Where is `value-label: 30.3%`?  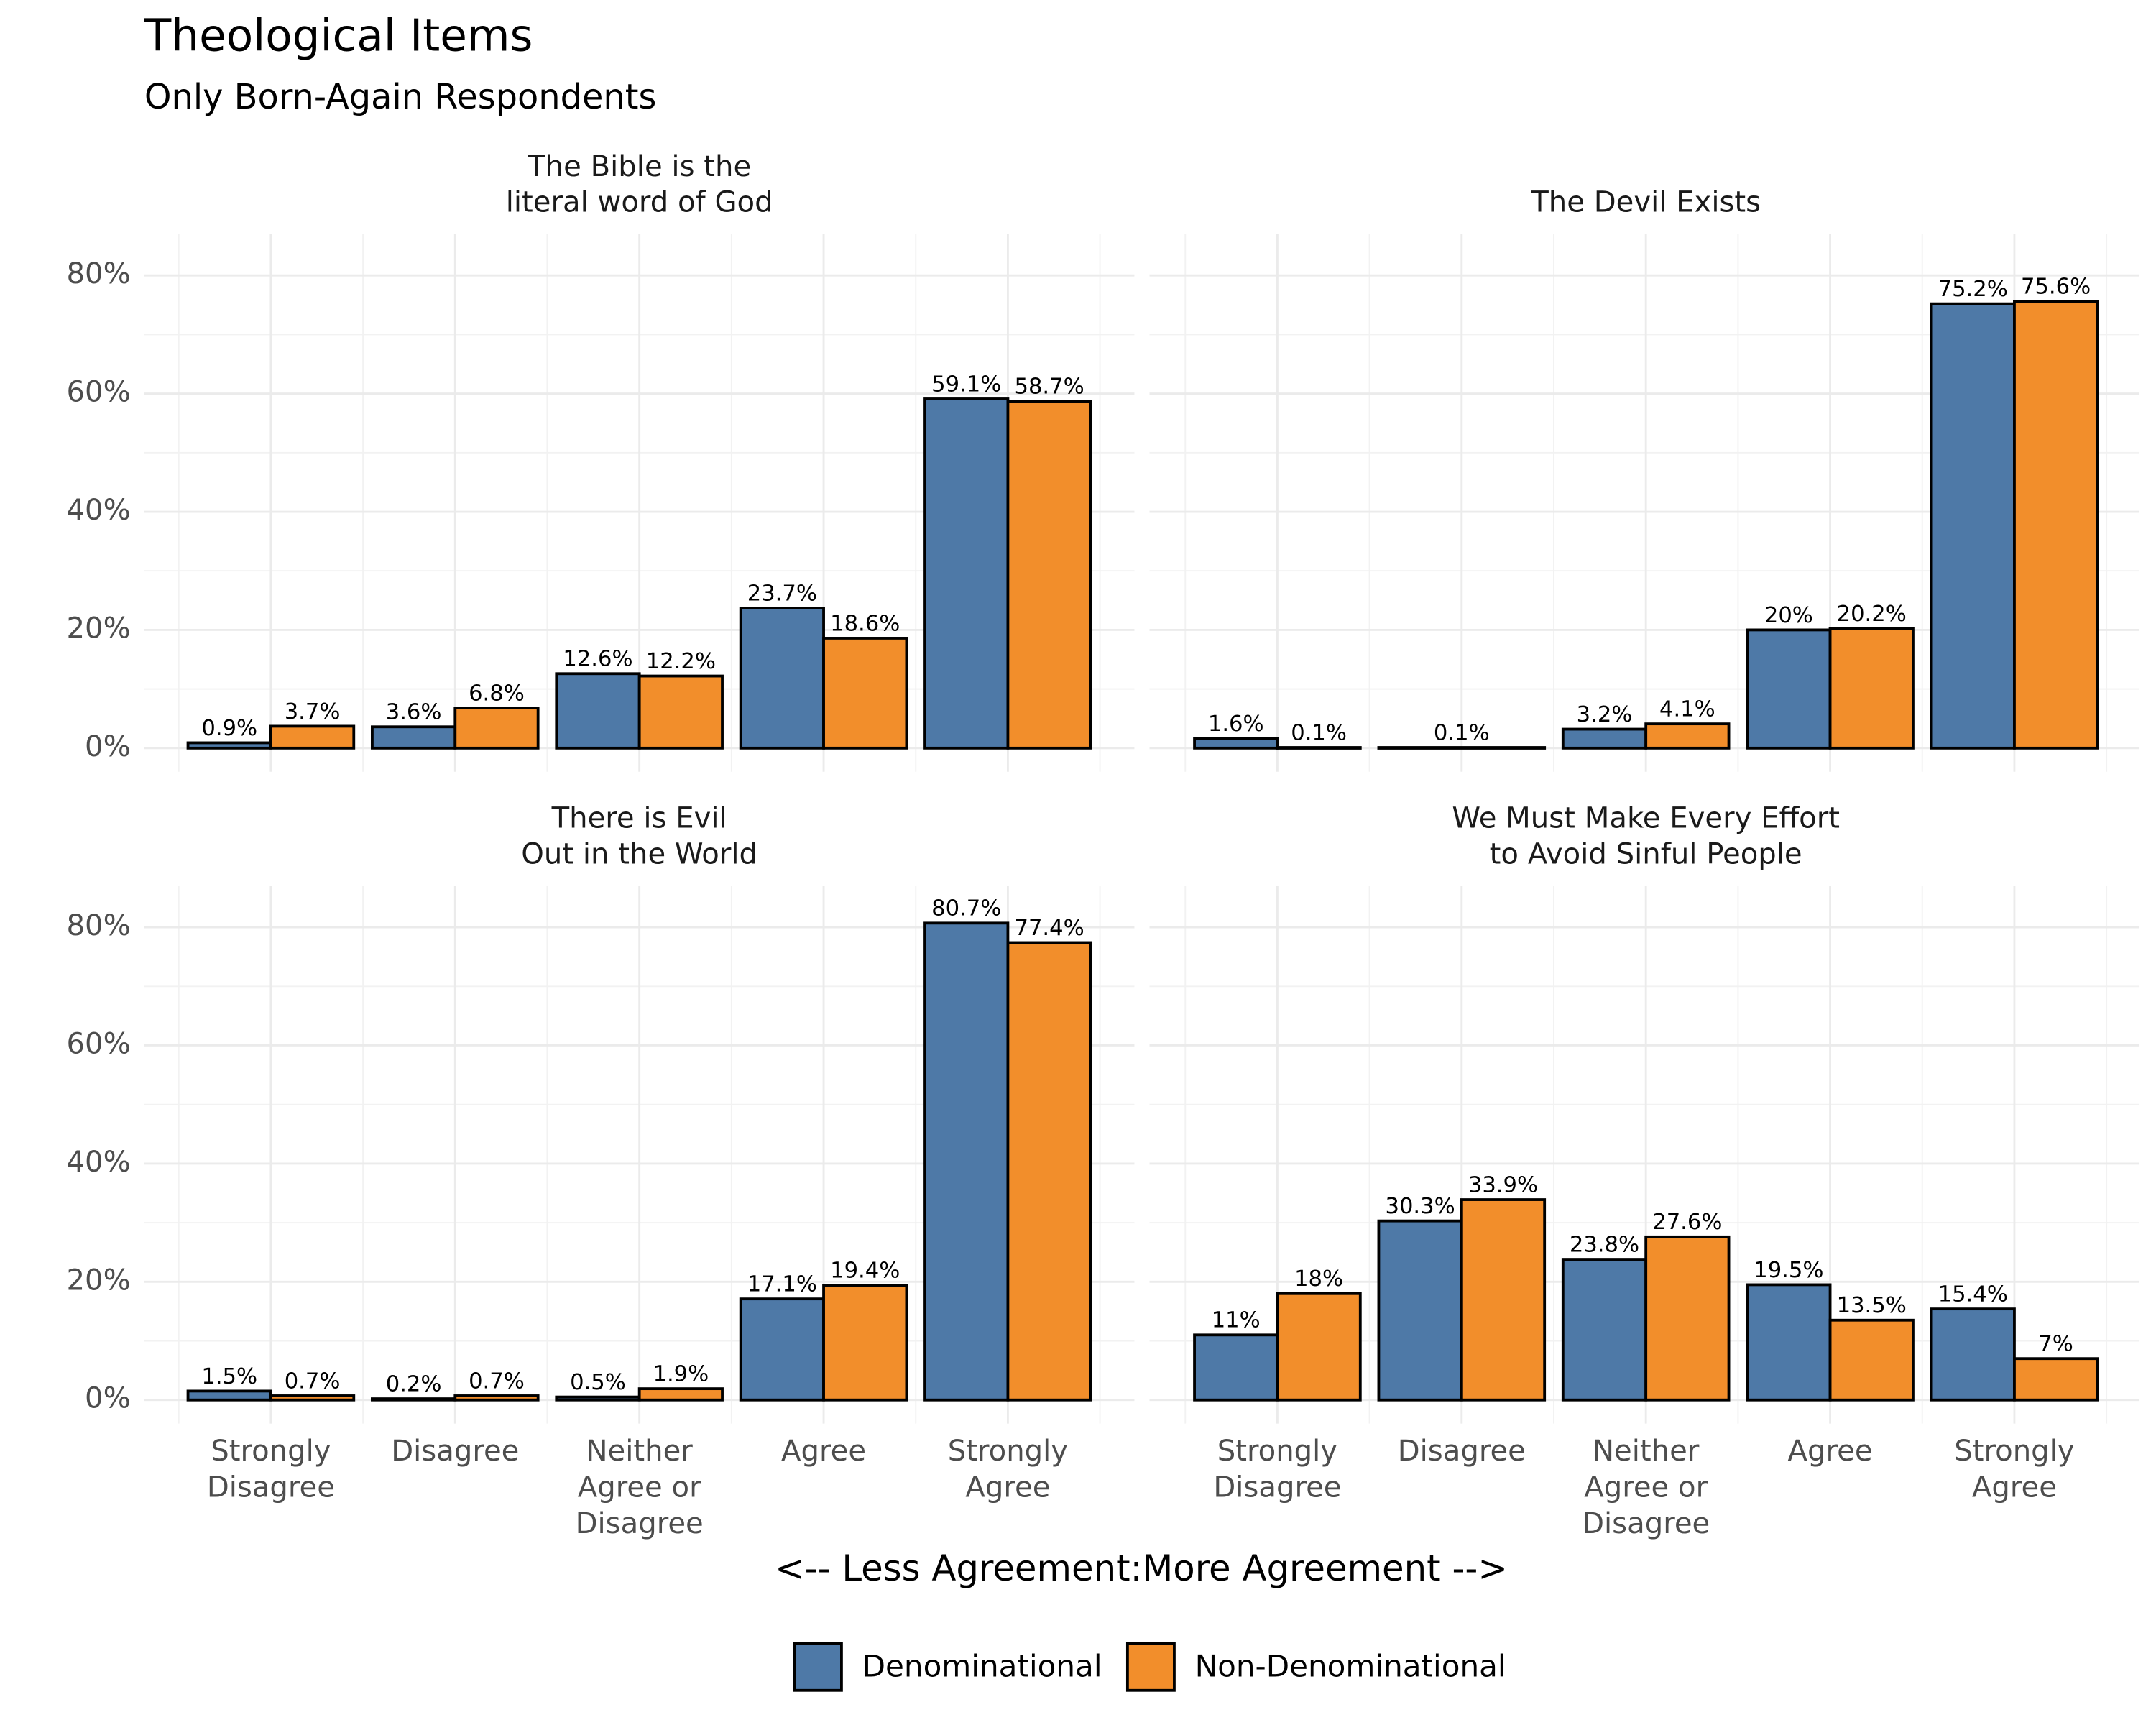
value-label: 30.3% is located at coordinates (1420, 1206).